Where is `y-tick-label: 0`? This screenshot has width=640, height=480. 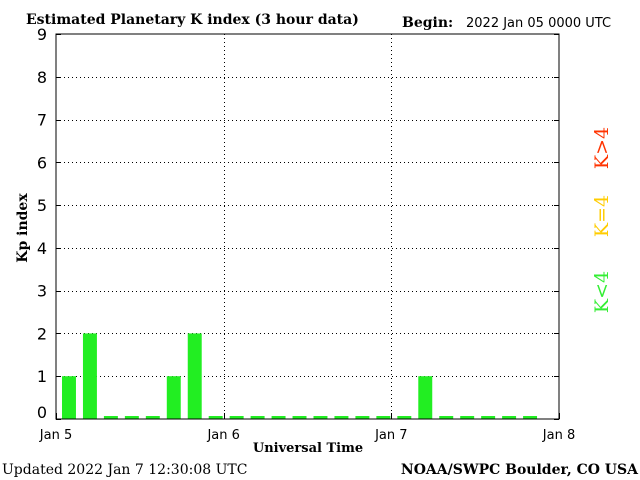 y-tick-label: 0 is located at coordinates (42, 412).